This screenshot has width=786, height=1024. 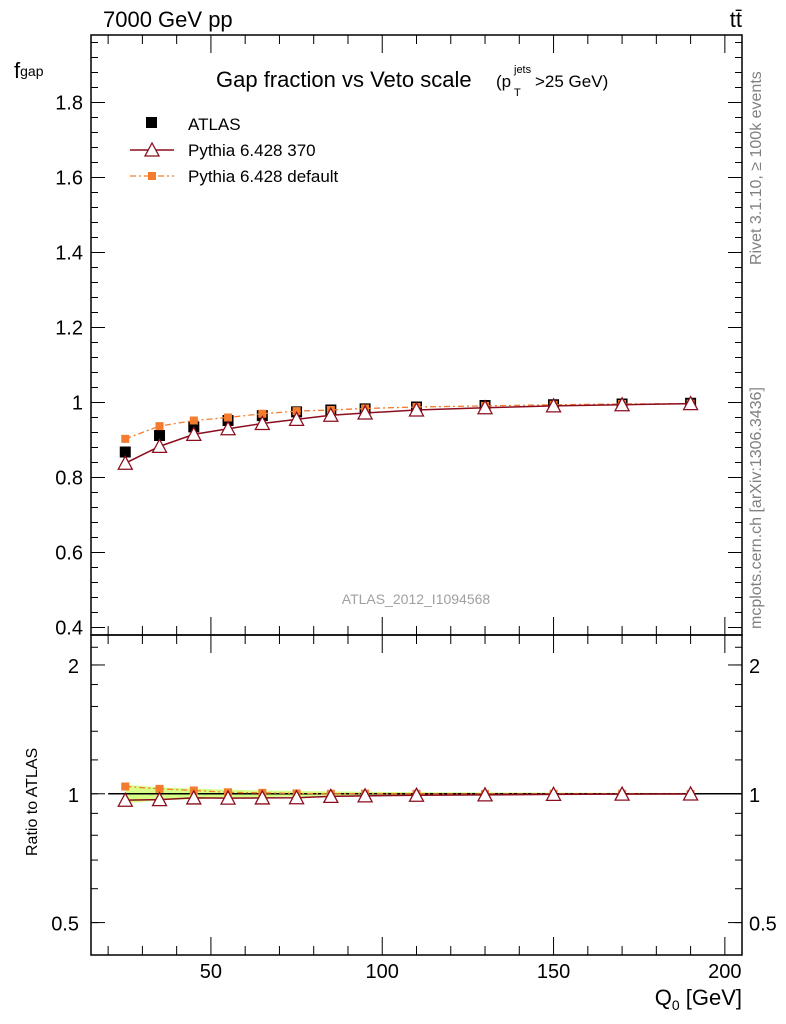 What do you see at coordinates (69, 179) in the screenshot?
I see `main-y-tick-label: 1.6` at bounding box center [69, 179].